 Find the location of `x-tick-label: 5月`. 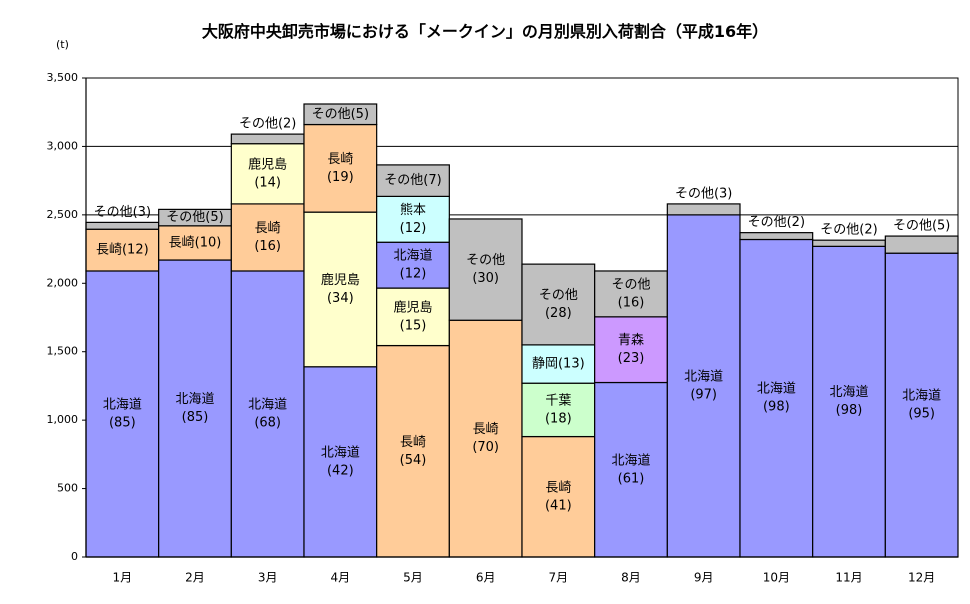

x-tick-label: 5月 is located at coordinates (413, 578).